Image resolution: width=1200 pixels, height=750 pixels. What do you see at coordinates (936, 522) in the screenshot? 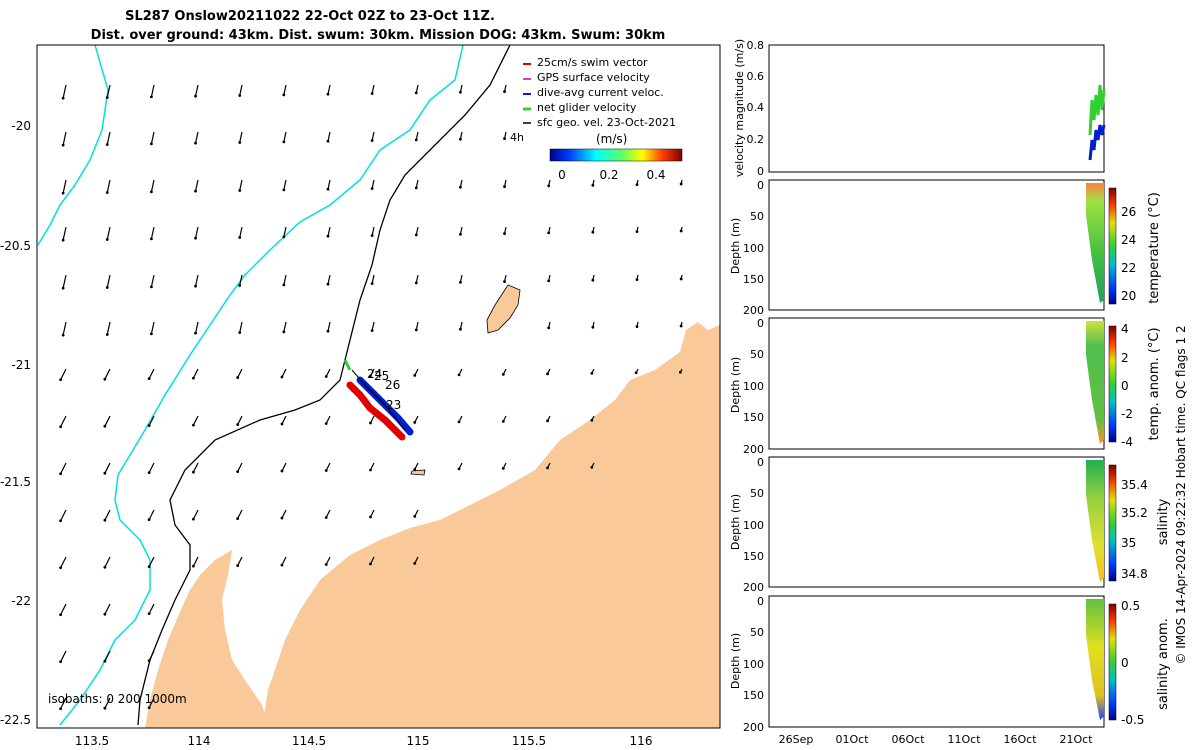
I see `salinity-frame` at bounding box center [936, 522].